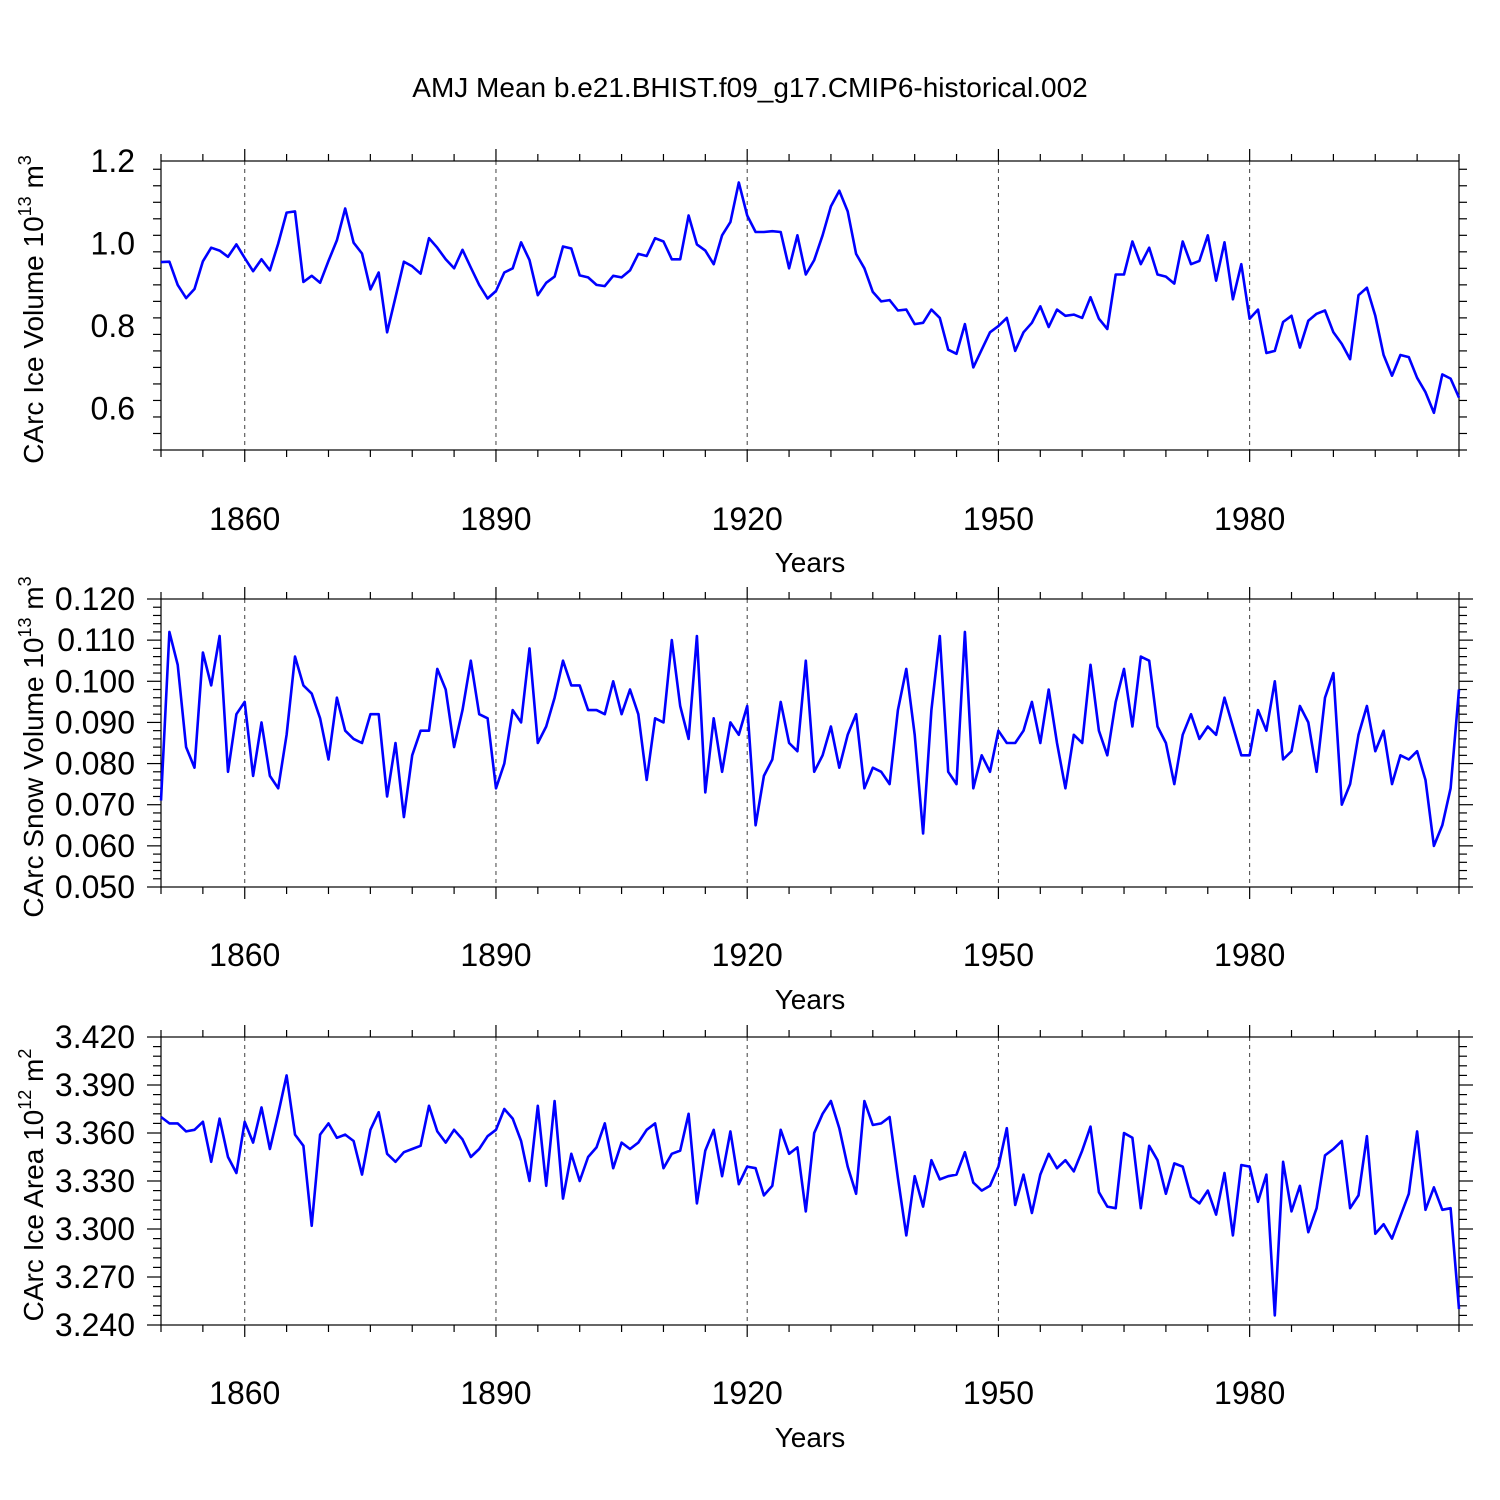 The height and width of the screenshot is (1500, 1500). Describe the element at coordinates (95, 846) in the screenshot. I see `y-tick-label: 0.060` at that location.